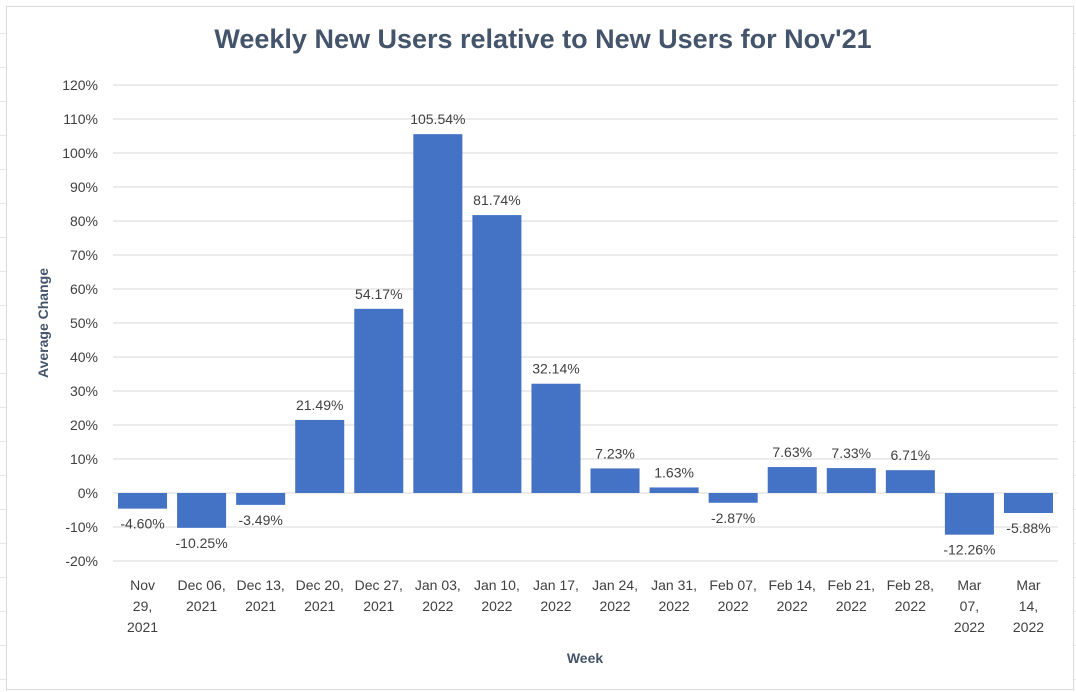 The height and width of the screenshot is (692, 1076). Describe the element at coordinates (969, 606) in the screenshot. I see `x-category-label: 07,` at that location.